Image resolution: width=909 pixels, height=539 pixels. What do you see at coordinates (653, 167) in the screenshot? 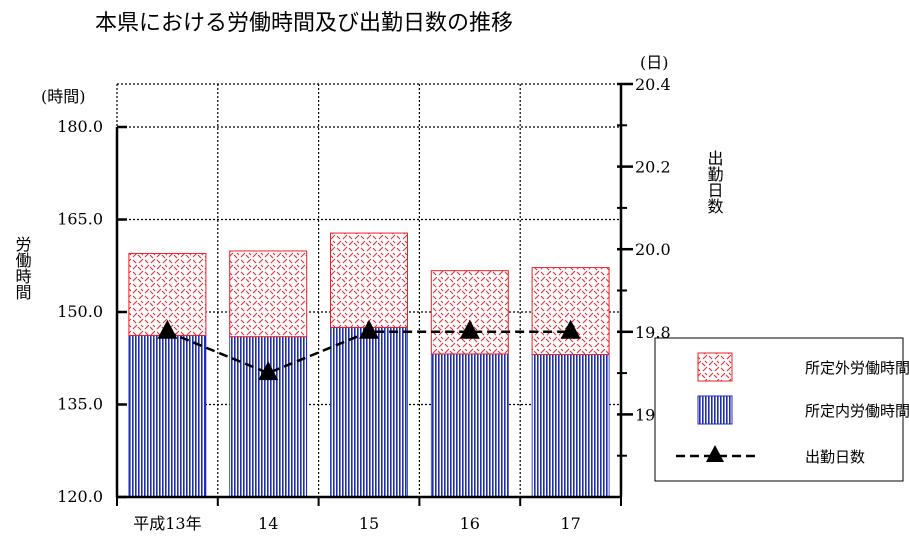
I see `right-tick-label: 20.2` at bounding box center [653, 167].